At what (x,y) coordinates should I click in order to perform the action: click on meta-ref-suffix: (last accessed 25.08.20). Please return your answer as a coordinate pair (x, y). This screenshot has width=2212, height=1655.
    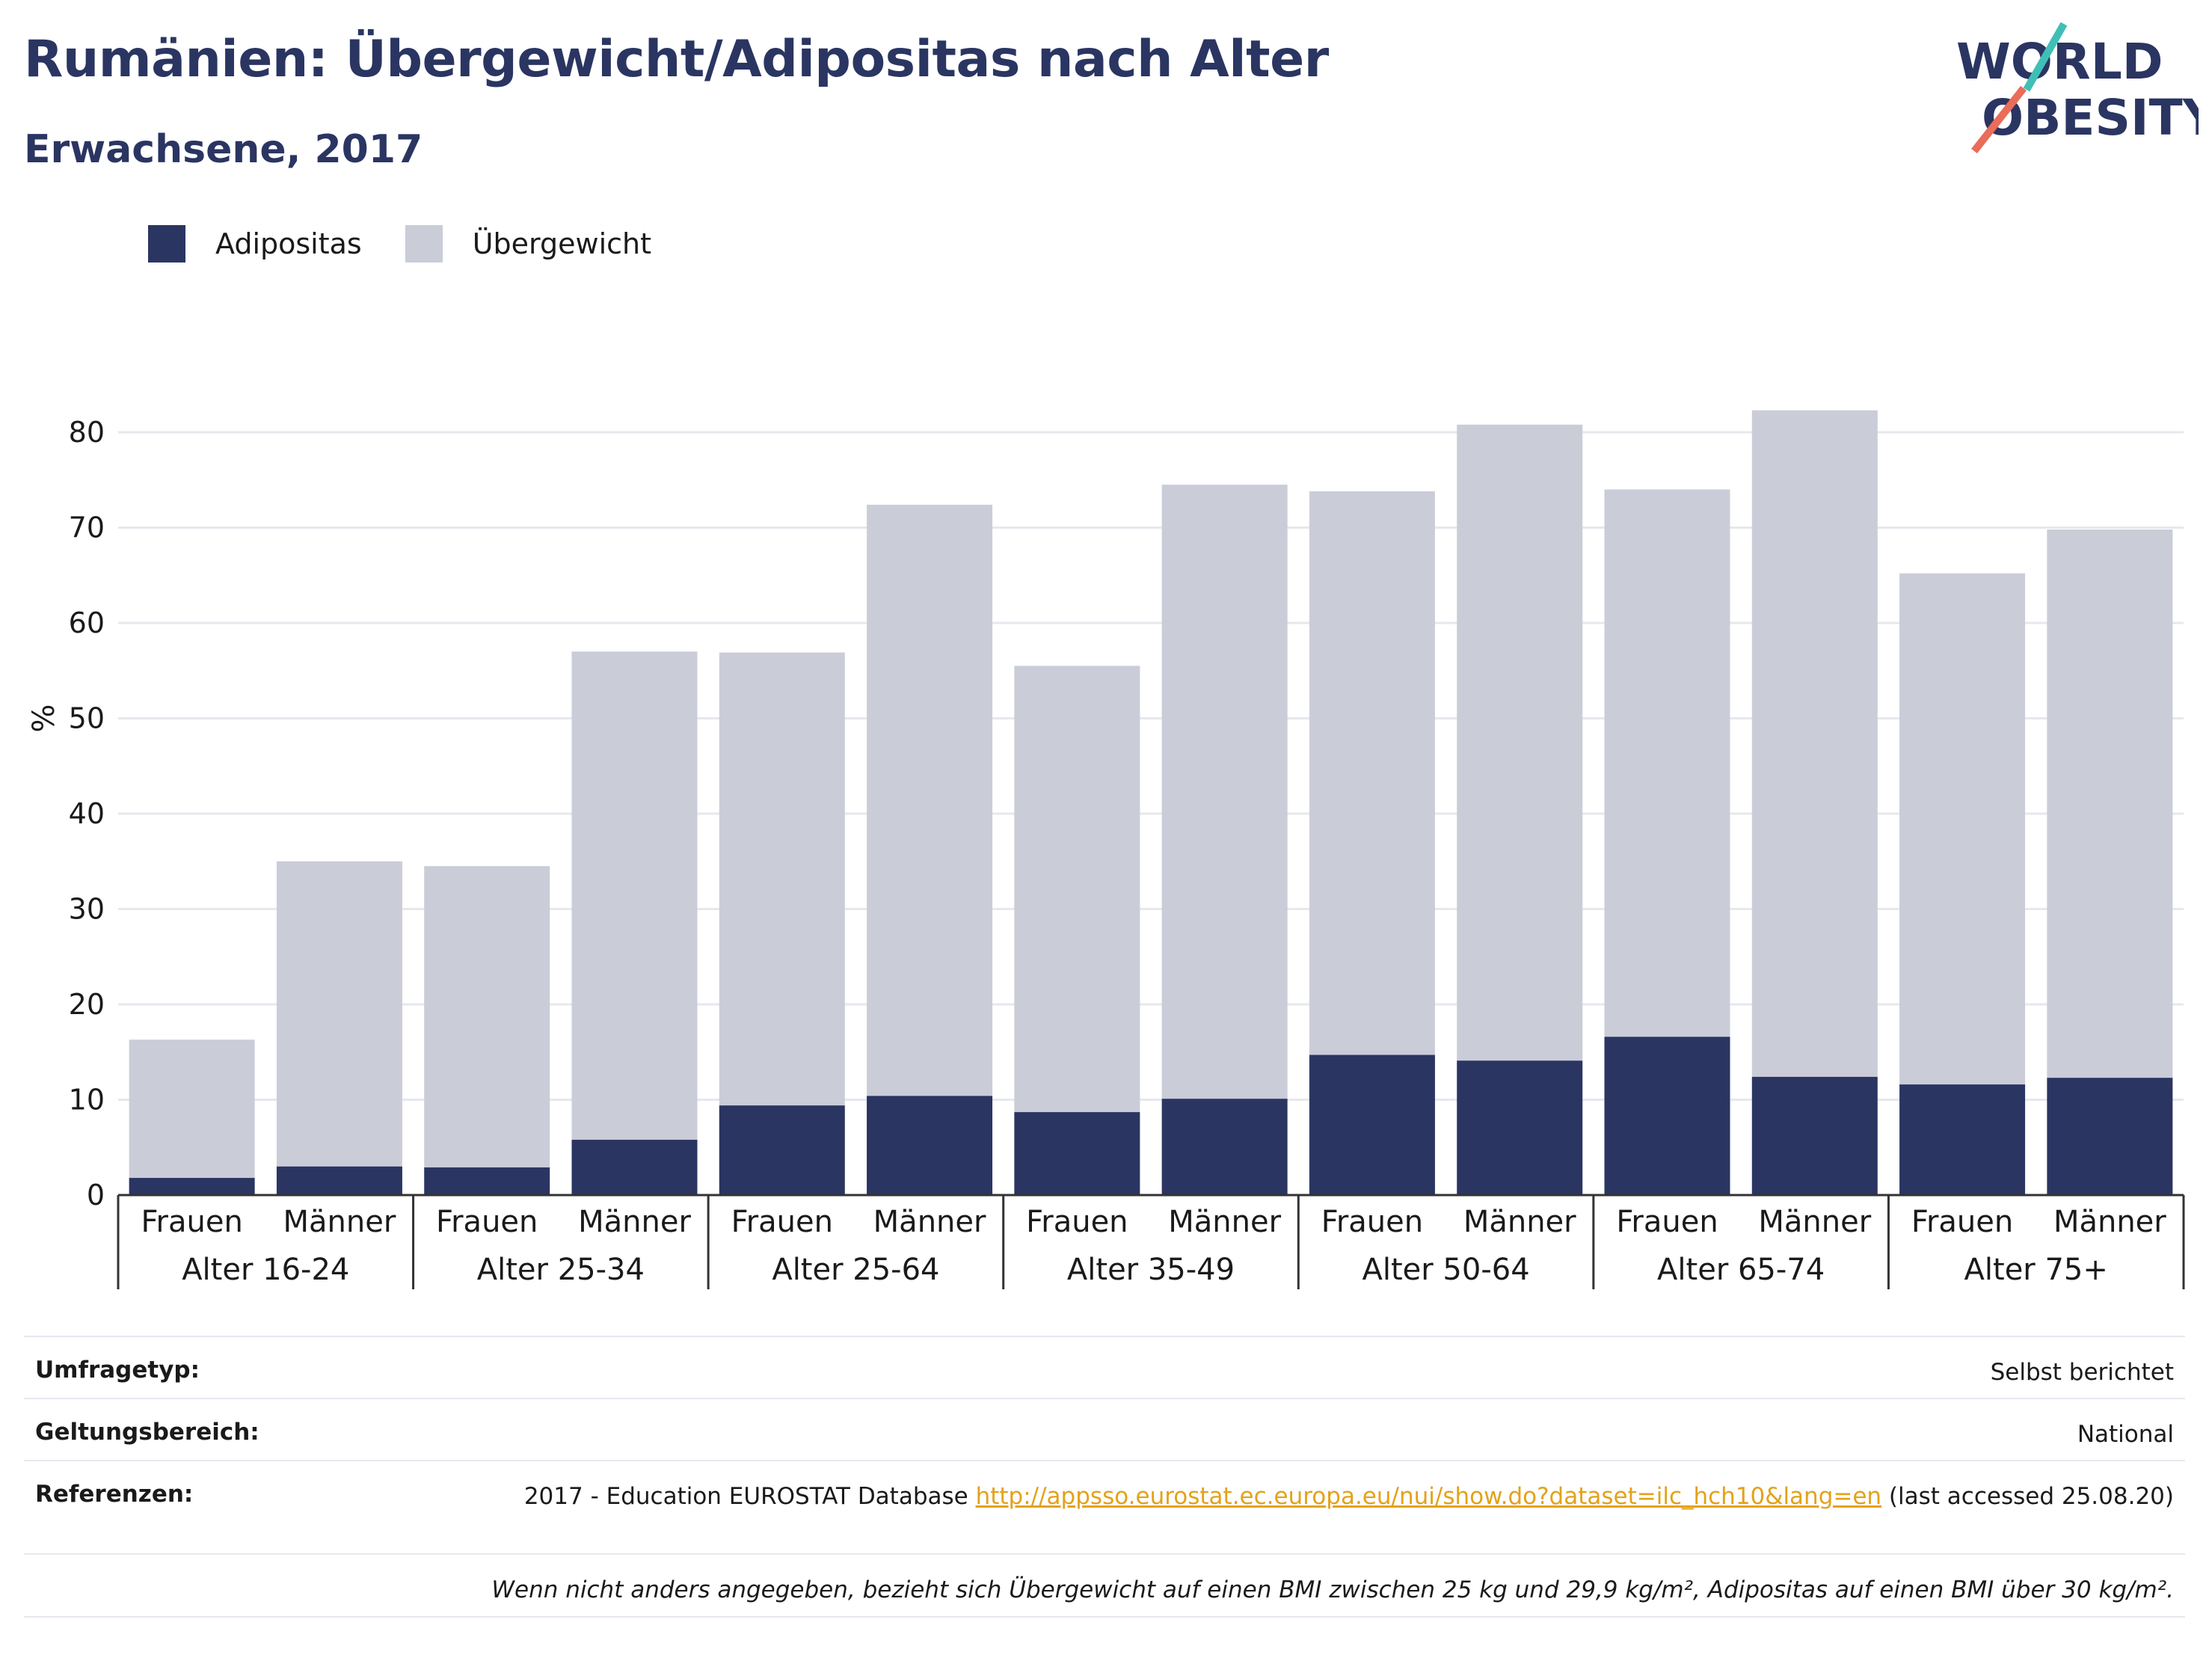
    Looking at the image, I should click on (2027, 1496).